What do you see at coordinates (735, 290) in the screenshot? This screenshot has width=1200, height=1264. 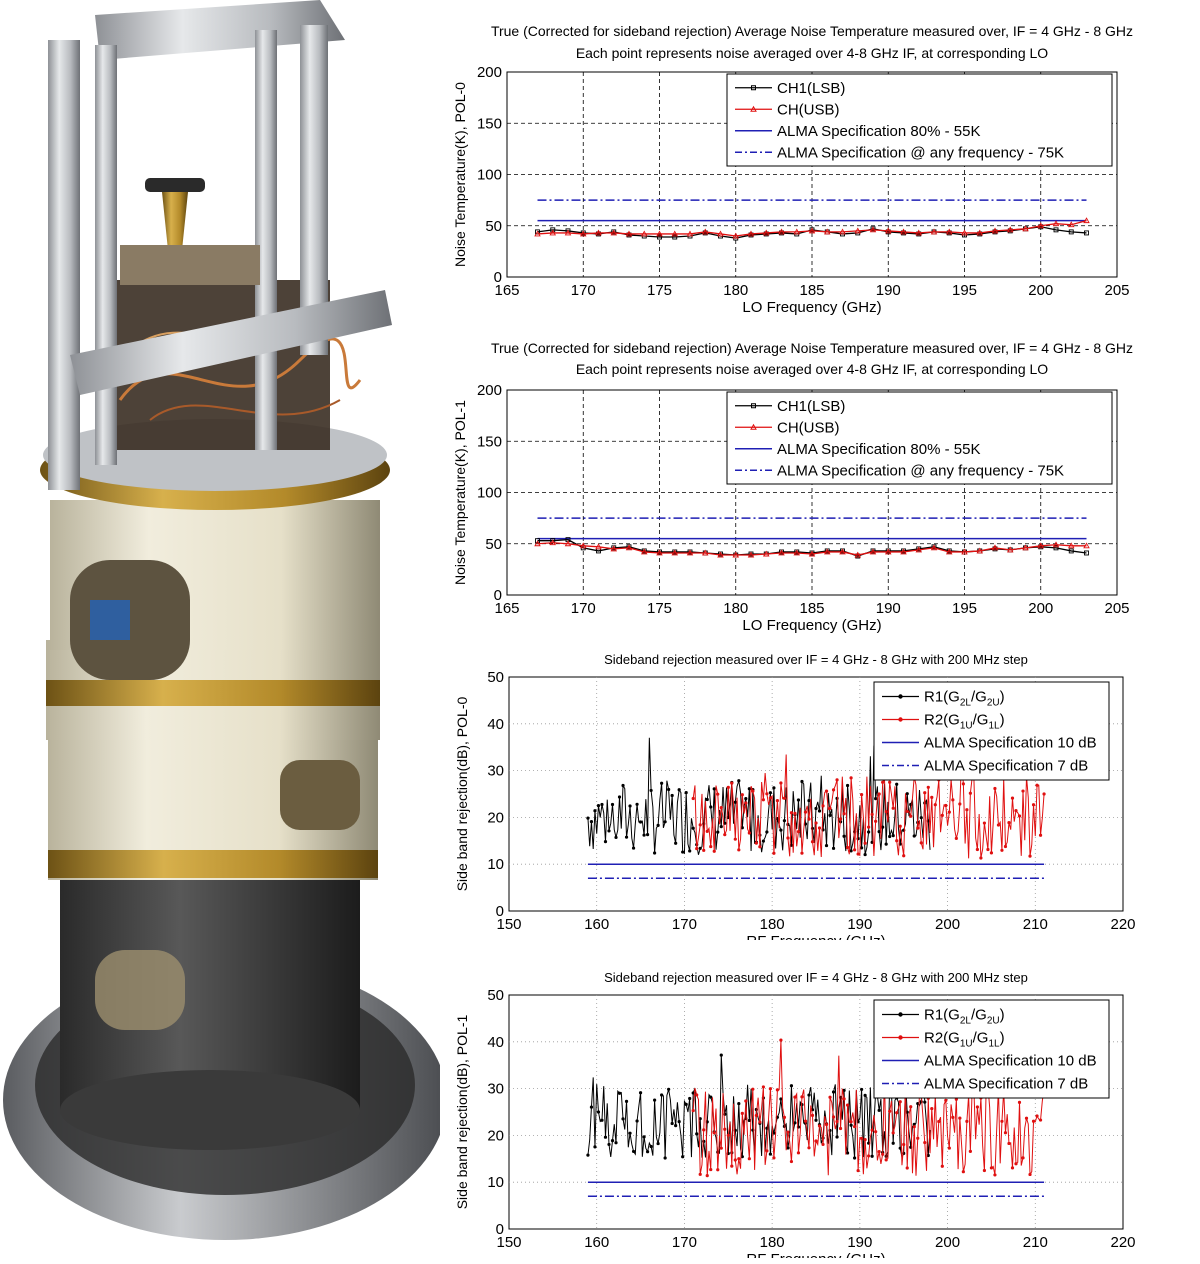 I see `x-tick-label: 180` at bounding box center [735, 290].